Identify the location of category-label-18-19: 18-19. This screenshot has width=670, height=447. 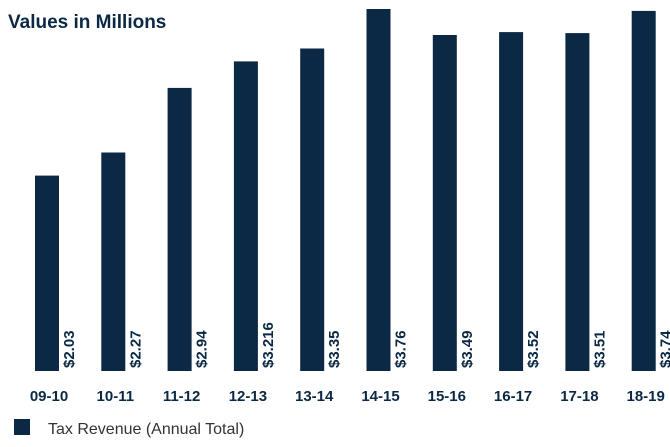
(646, 396).